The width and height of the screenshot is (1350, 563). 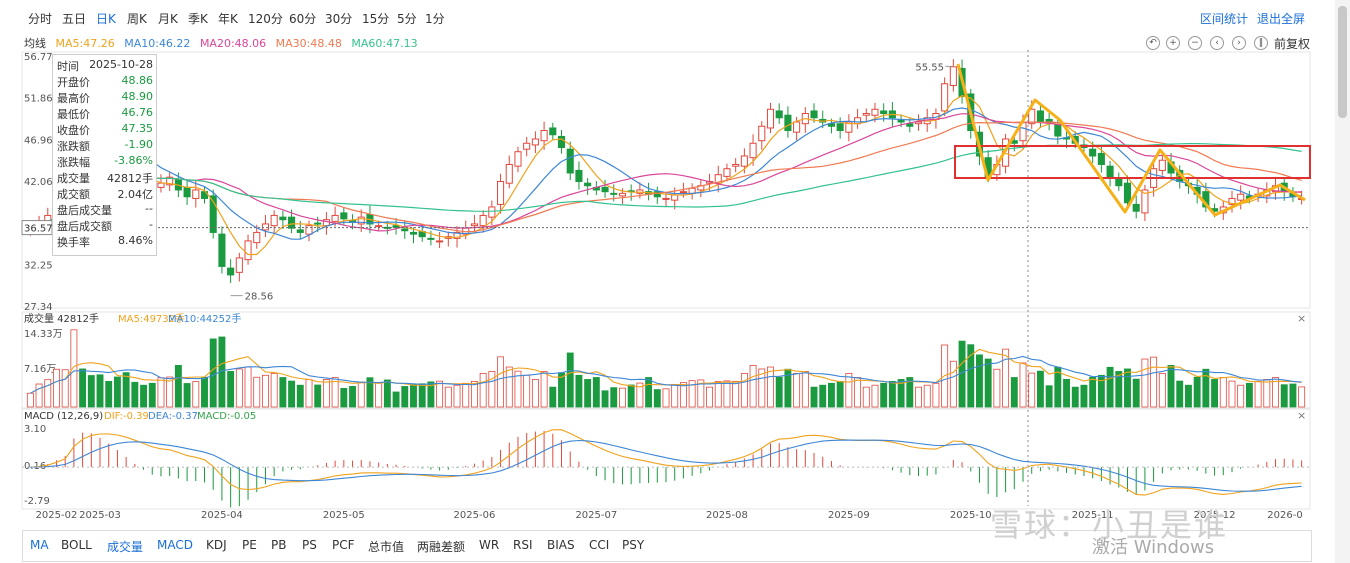 I want to click on tab-30min: 30分, so click(x=339, y=19).